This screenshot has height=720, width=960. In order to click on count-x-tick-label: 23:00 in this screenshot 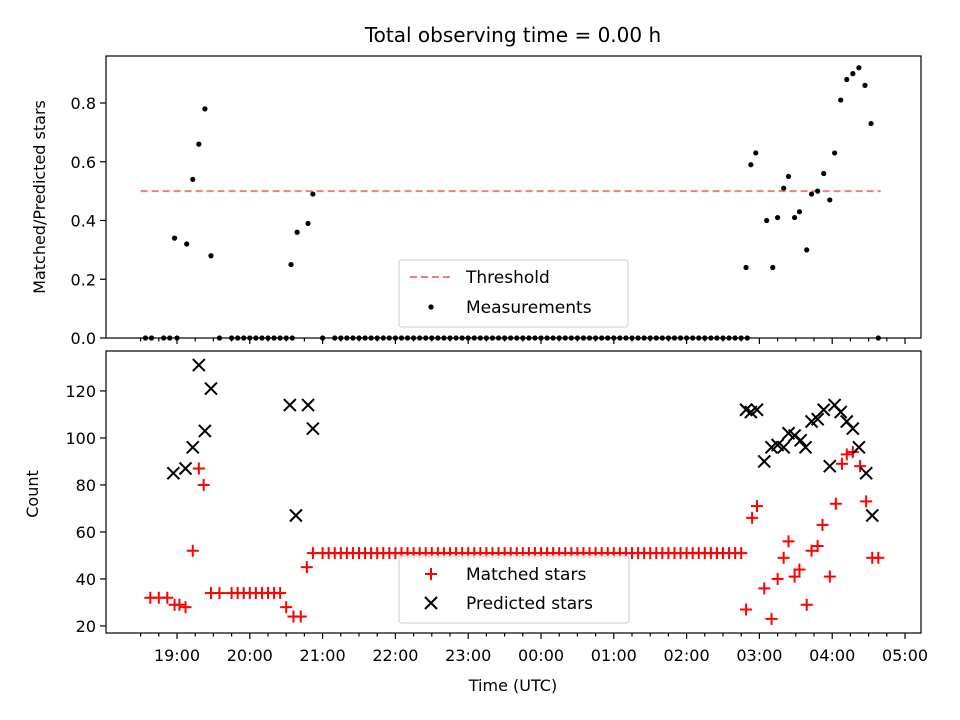, I will do `click(468, 655)`.